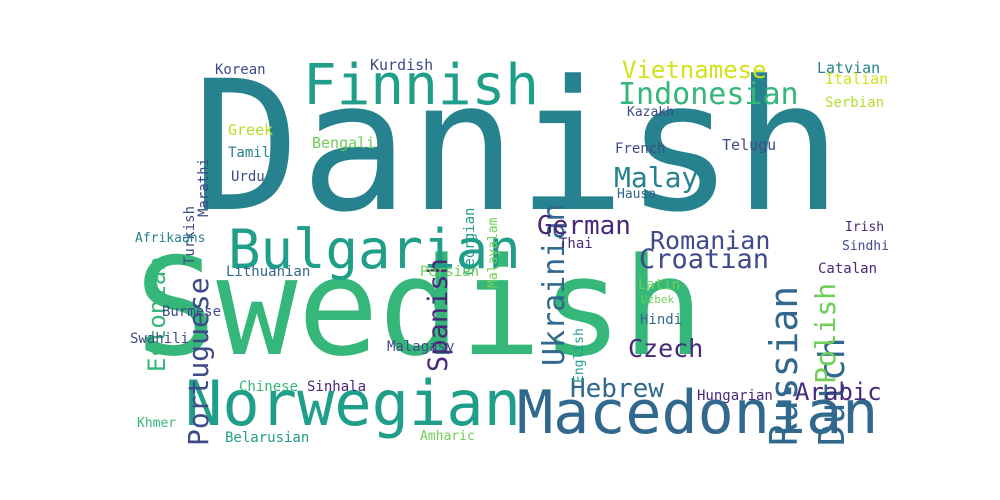 The height and width of the screenshot is (500, 1000). What do you see at coordinates (160, 339) in the screenshot?
I see `word-swahili: Swahili` at bounding box center [160, 339].